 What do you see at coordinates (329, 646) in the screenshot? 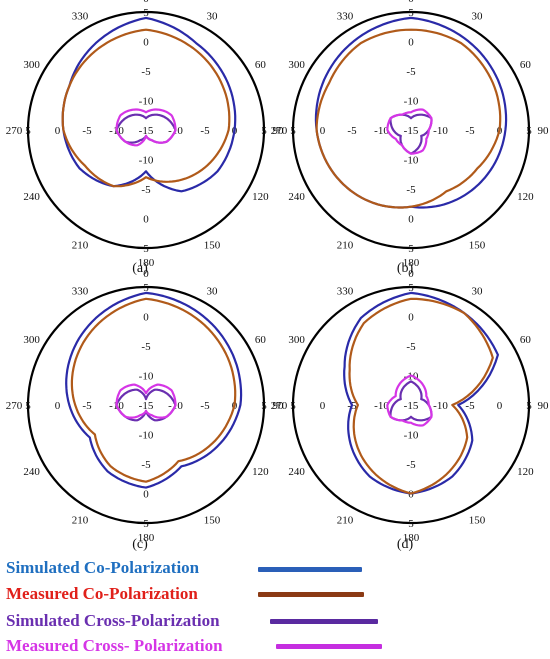
I see `legend-line-measured-cross` at bounding box center [329, 646].